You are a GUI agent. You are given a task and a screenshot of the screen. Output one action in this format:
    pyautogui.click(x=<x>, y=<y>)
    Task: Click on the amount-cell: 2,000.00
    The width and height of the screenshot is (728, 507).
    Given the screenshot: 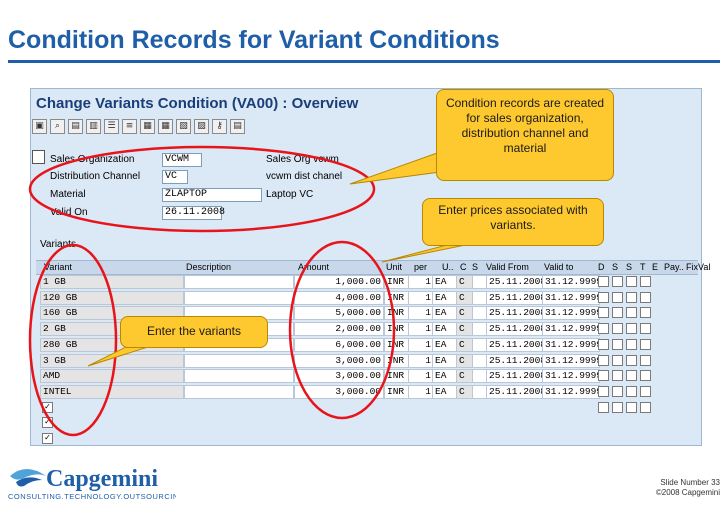 What is the action you would take?
    pyautogui.click(x=339, y=329)
    